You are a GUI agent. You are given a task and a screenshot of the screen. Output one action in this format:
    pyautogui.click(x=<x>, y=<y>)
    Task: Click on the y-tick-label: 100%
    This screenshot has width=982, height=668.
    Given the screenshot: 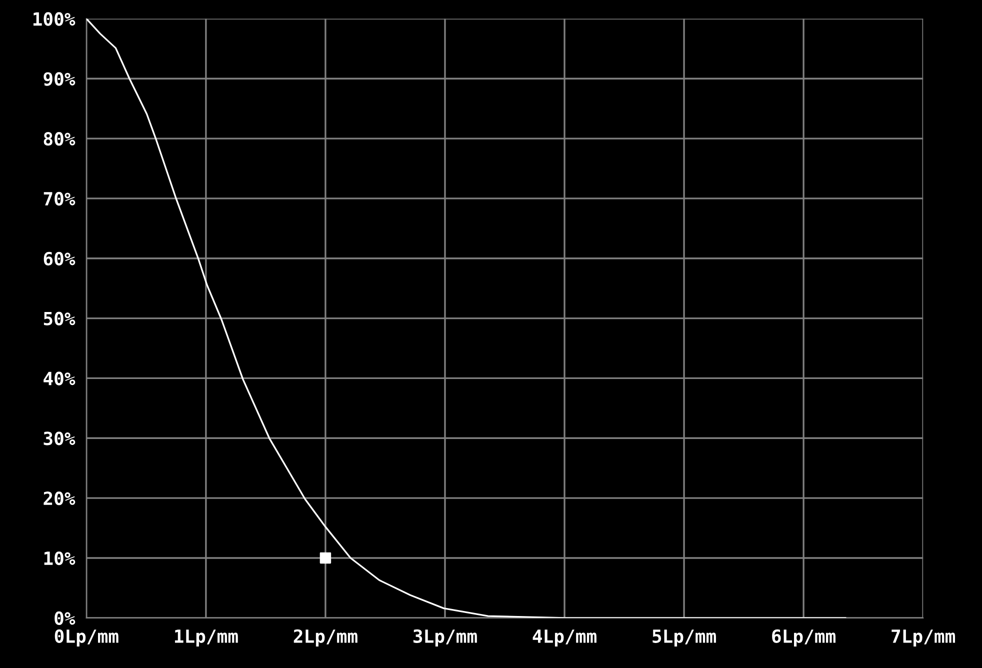 What is the action you would take?
    pyautogui.click(x=54, y=19)
    